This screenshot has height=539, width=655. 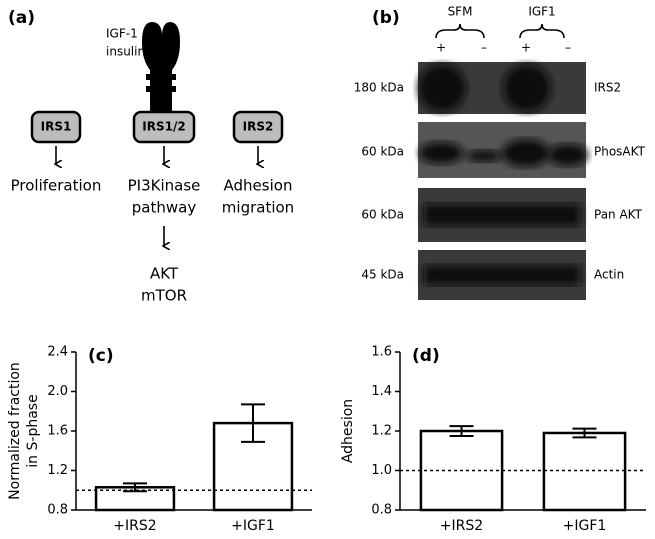 What do you see at coordinates (164, 274) in the screenshot?
I see `outcome: AKT` at bounding box center [164, 274].